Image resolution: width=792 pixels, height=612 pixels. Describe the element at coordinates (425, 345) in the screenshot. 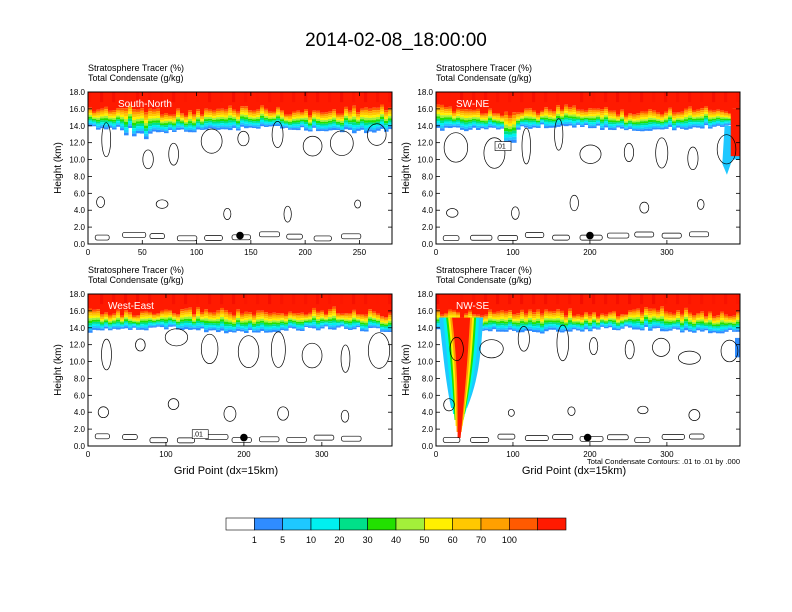

I see `y-tick-label: 12.0` at that location.